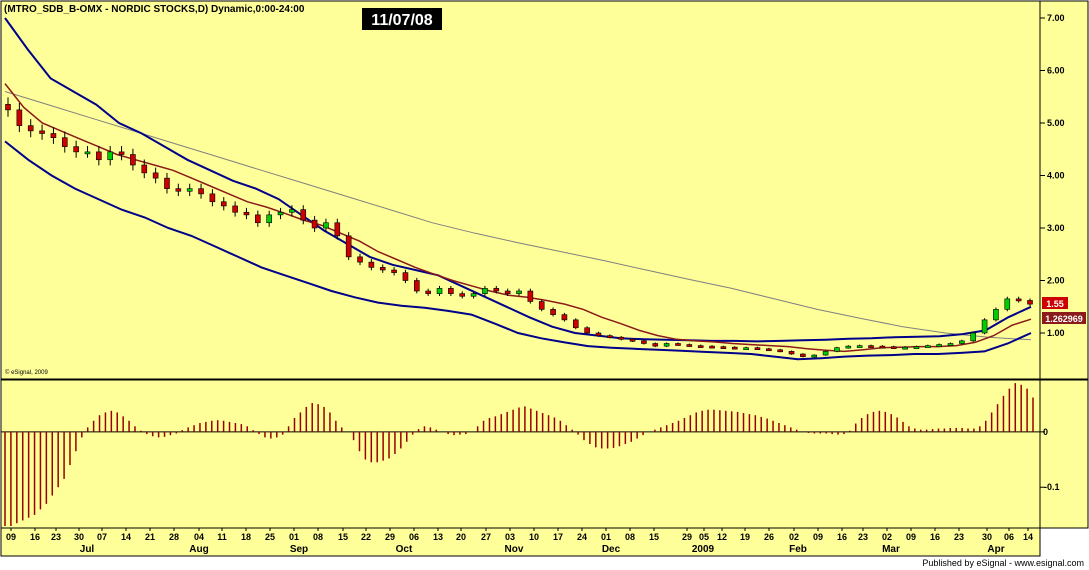  I want to click on time-tick-label: 20, so click(461, 537).